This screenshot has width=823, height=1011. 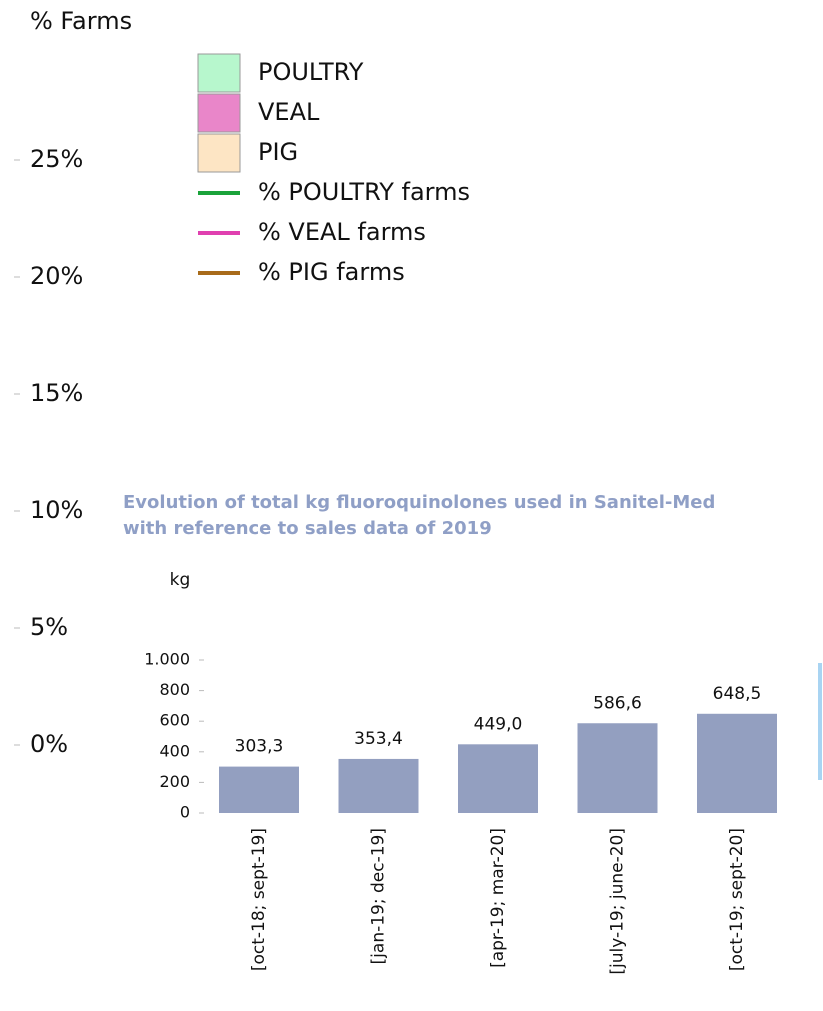 What do you see at coordinates (259, 747) in the screenshot?
I see `data-label: 303,3` at bounding box center [259, 747].